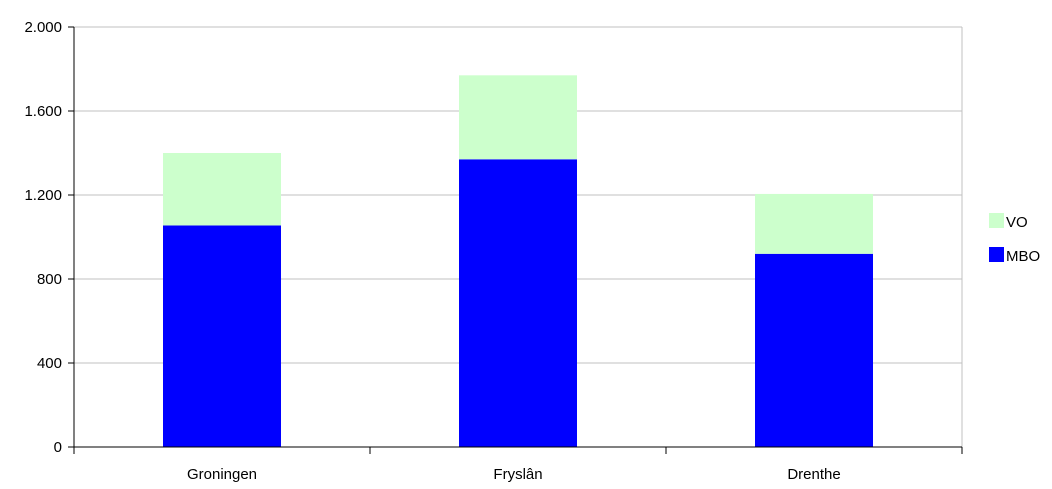  I want to click on legend-swatch-mbo, so click(996, 254).